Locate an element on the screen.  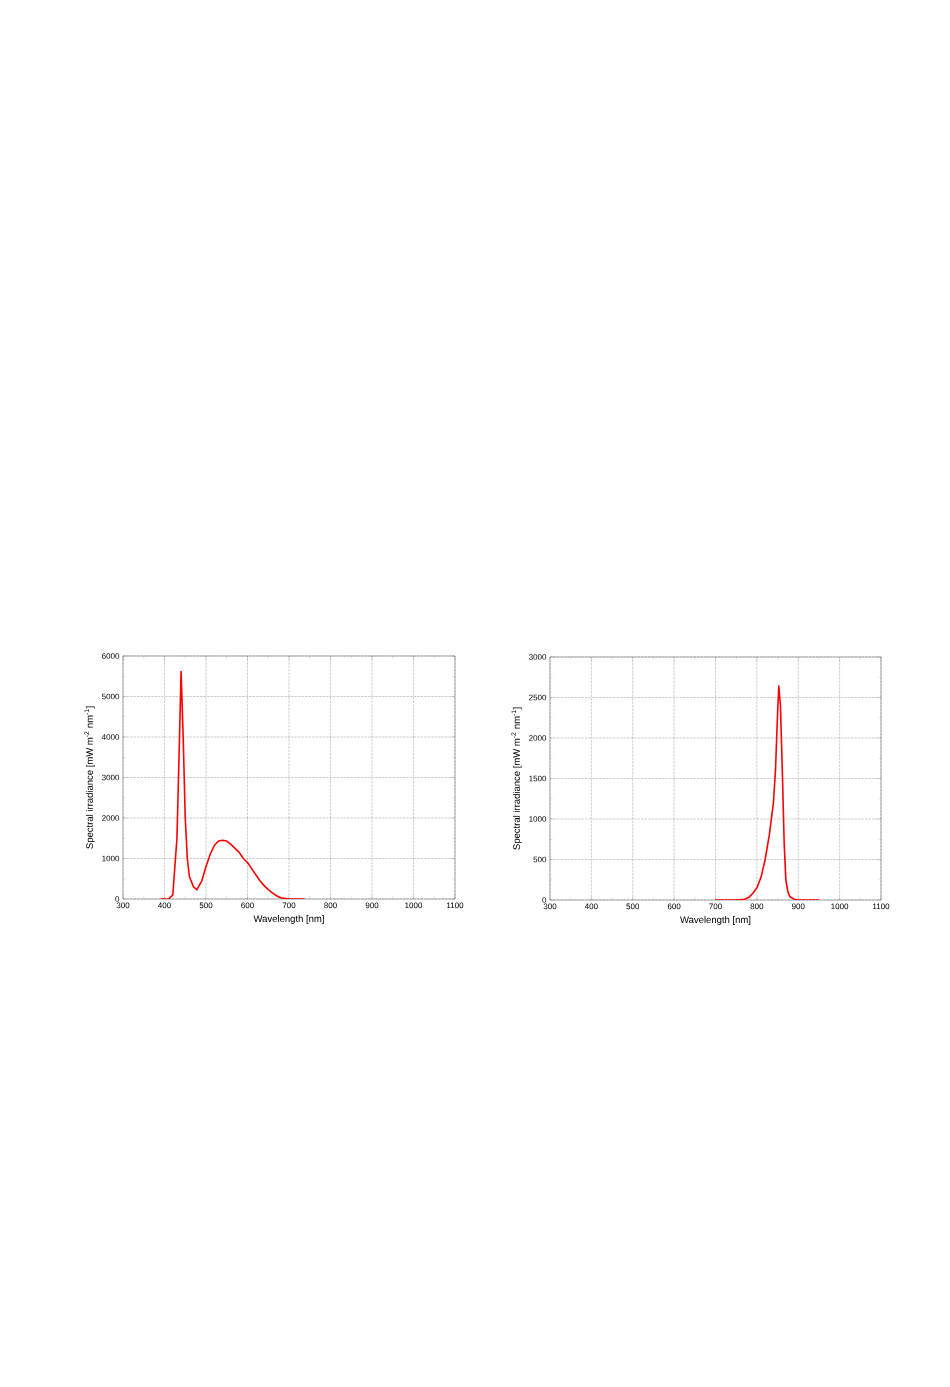
y-tick-label: 5000 is located at coordinates (110, 696).